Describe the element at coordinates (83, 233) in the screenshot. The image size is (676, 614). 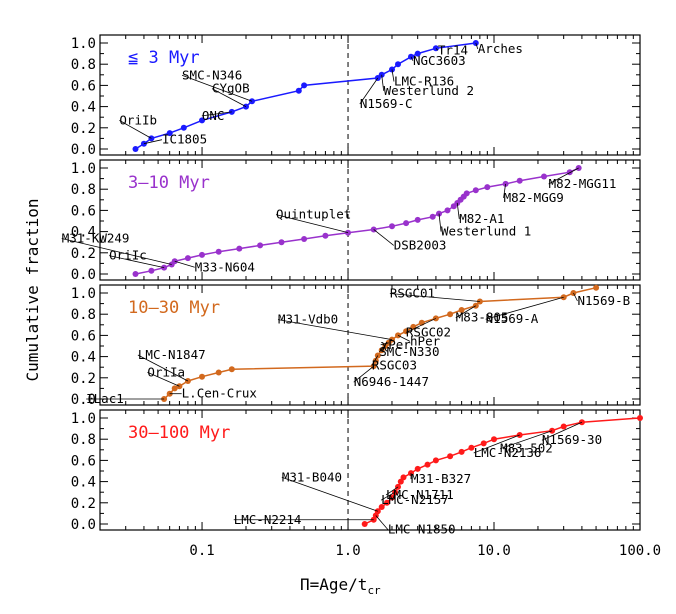
I see `y-tick-label: 0.4` at that location.